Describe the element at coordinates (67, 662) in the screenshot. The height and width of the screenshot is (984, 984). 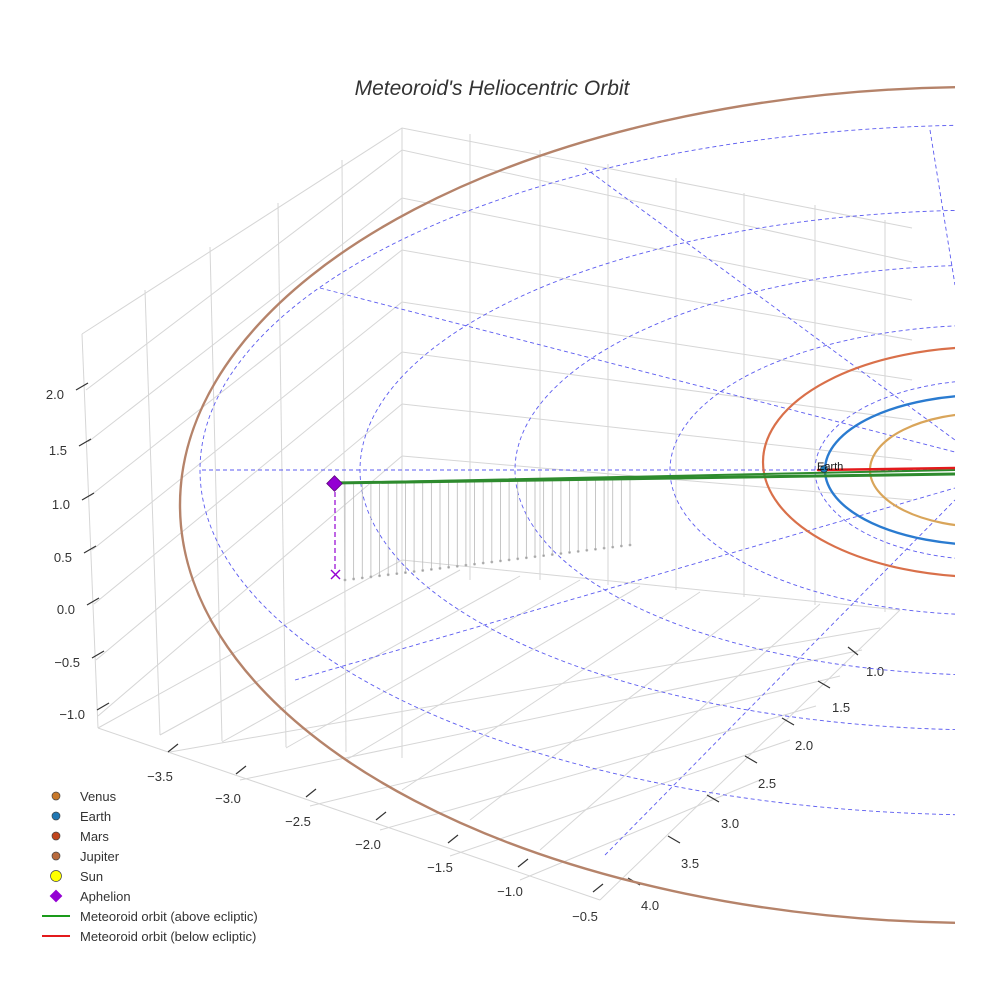
I see `z-tick-label: −0.5` at that location.